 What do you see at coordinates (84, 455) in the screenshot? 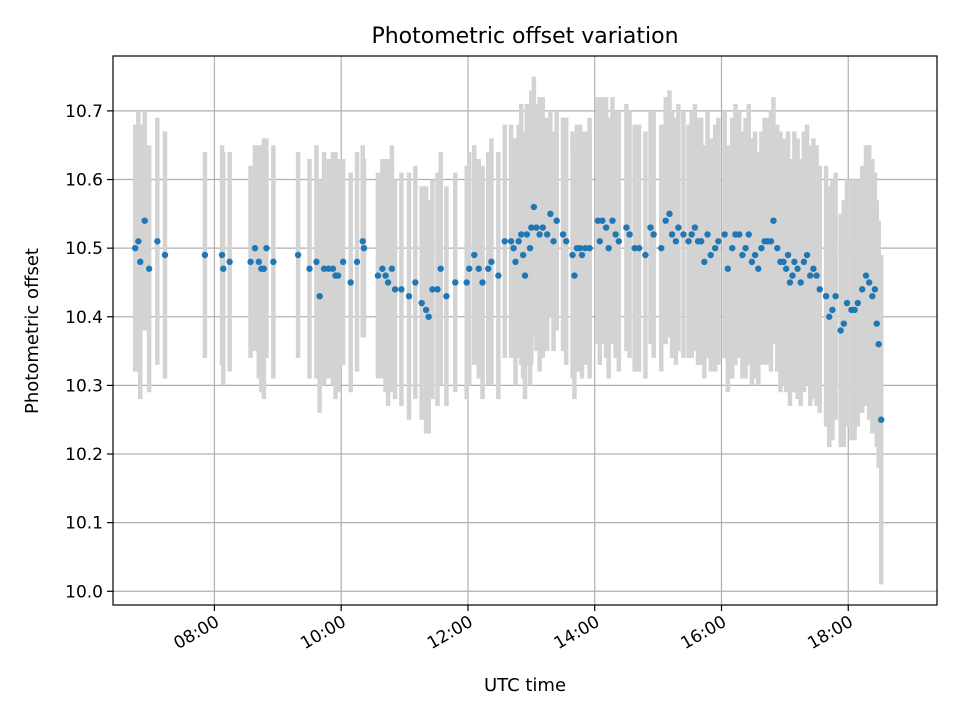
I see `y-tick-label: 10.2` at bounding box center [84, 455].